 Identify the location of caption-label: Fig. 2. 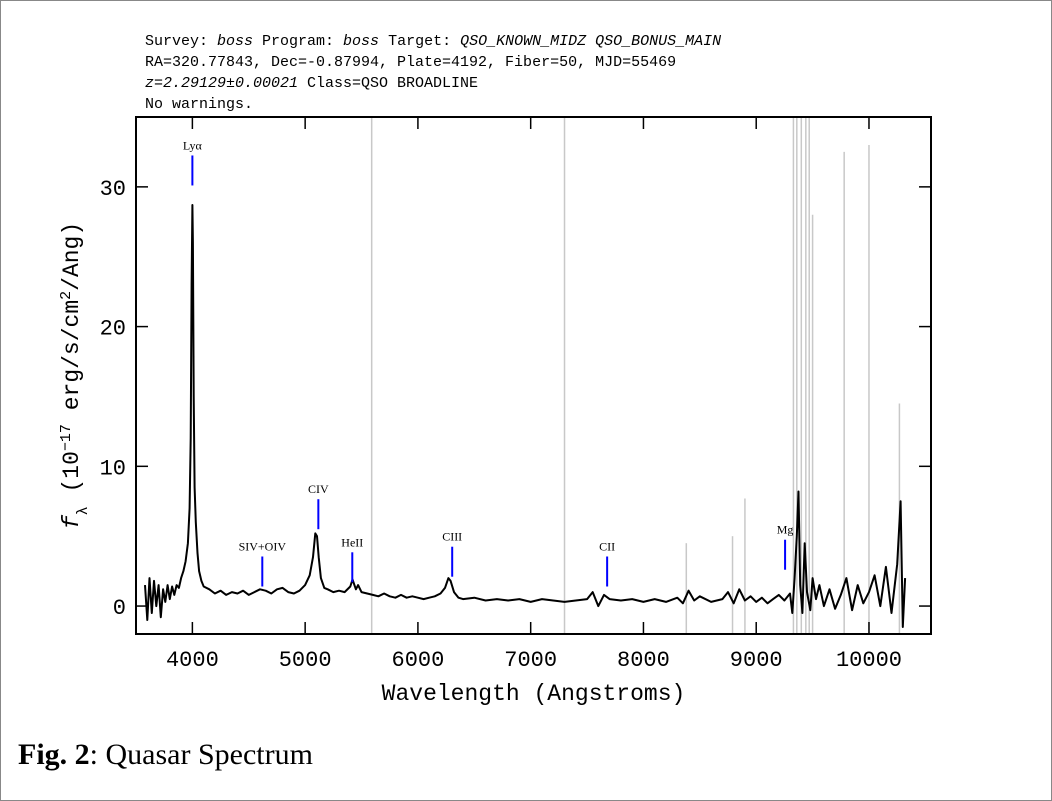
(54, 754).